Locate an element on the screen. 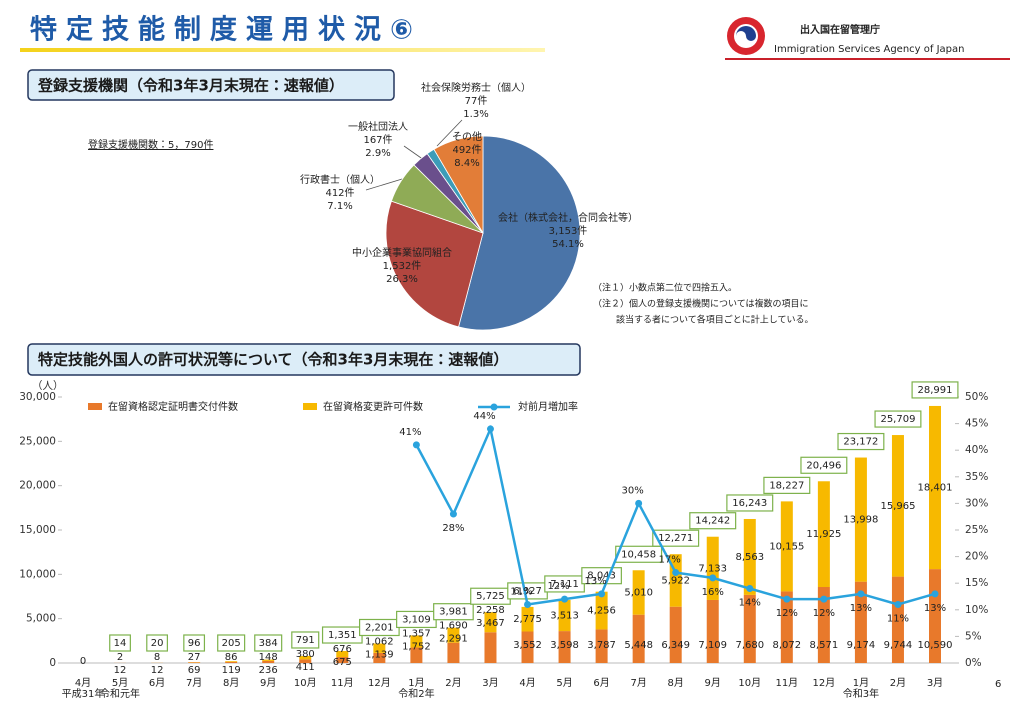  value-label: 5,010 is located at coordinates (638, 592).